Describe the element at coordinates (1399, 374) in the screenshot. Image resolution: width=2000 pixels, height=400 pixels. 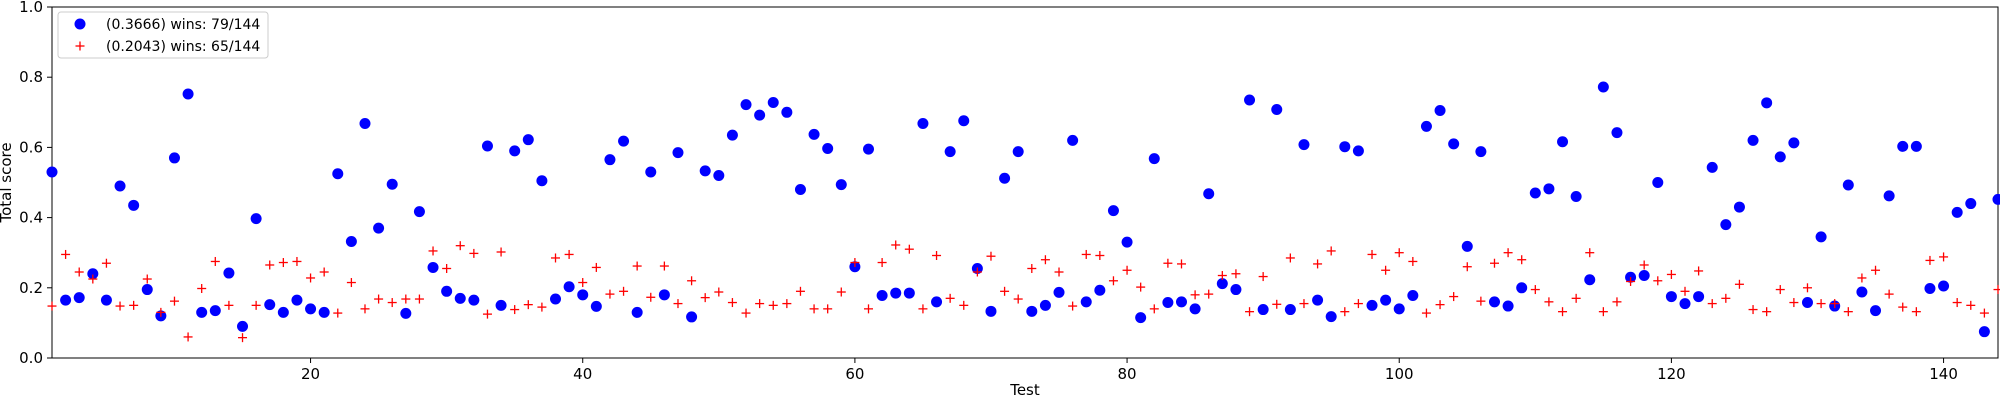
I see `x-tick-label: 100` at that location.